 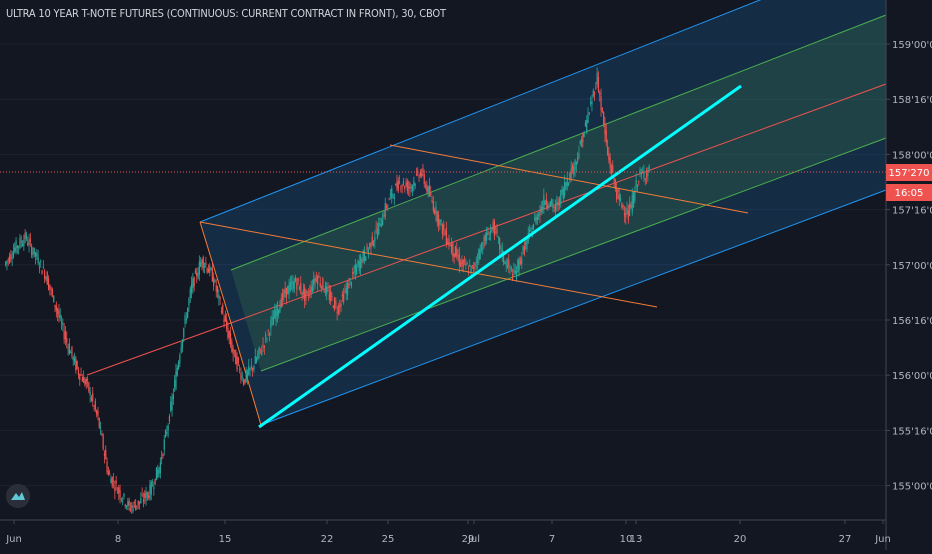 I want to click on time-tick-label: 20, so click(x=740, y=539).